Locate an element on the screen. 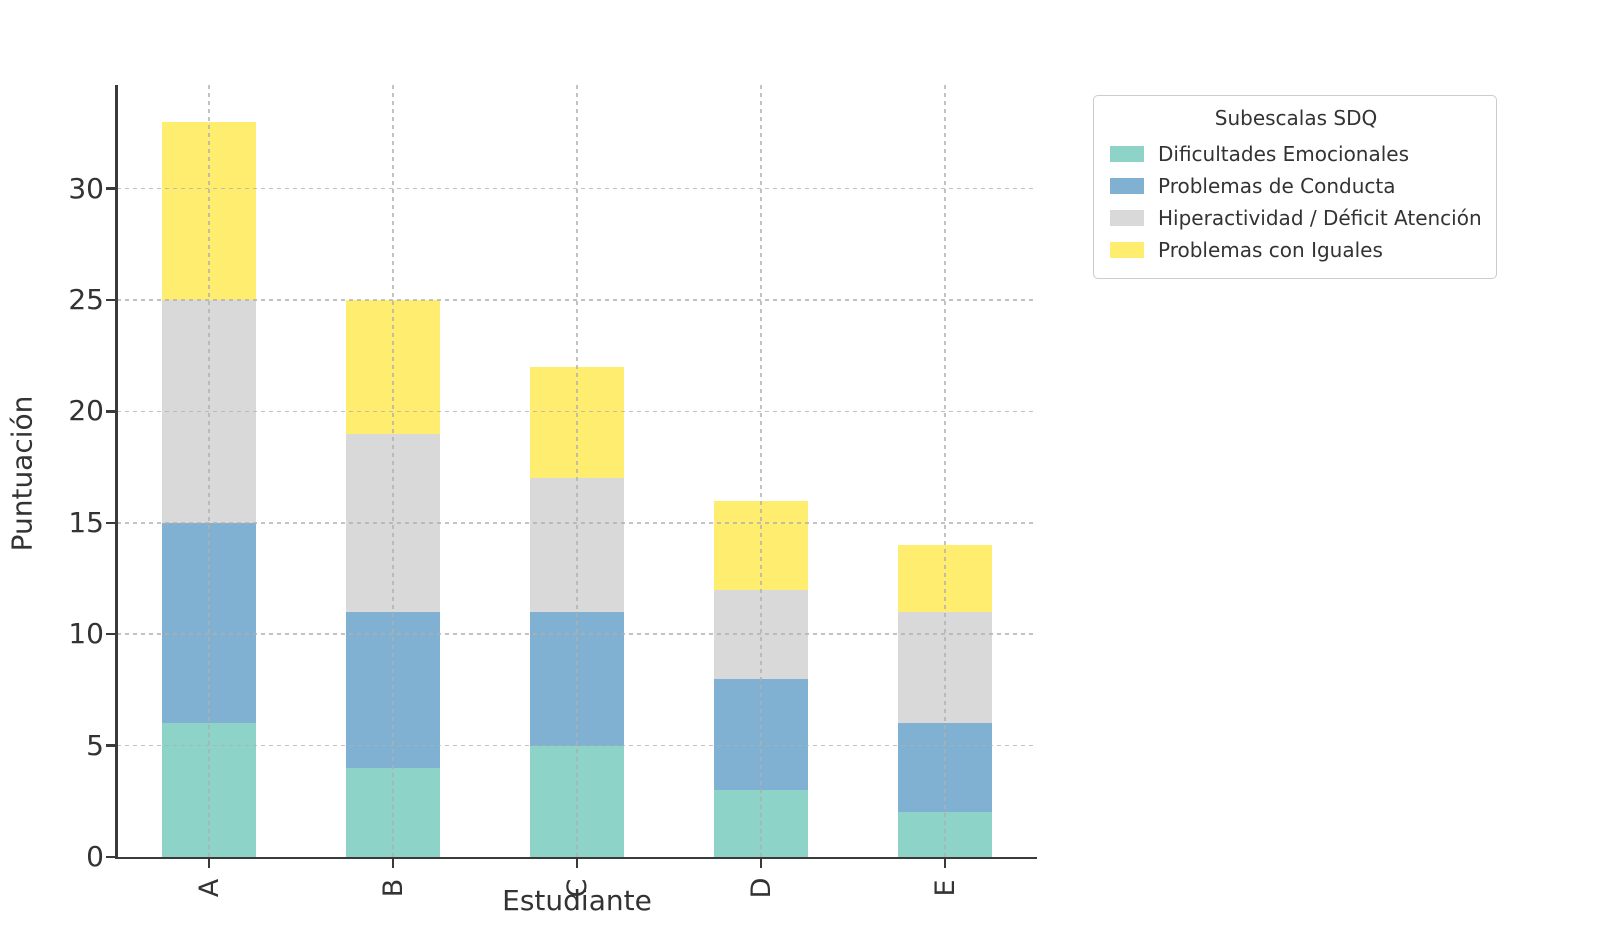  y-tick-label-30: 30 is located at coordinates (86, 188).